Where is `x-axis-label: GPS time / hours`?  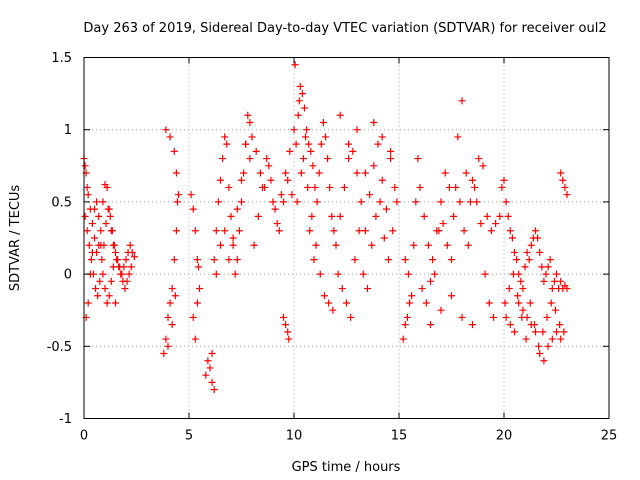
x-axis-label: GPS time / hours is located at coordinates (346, 467).